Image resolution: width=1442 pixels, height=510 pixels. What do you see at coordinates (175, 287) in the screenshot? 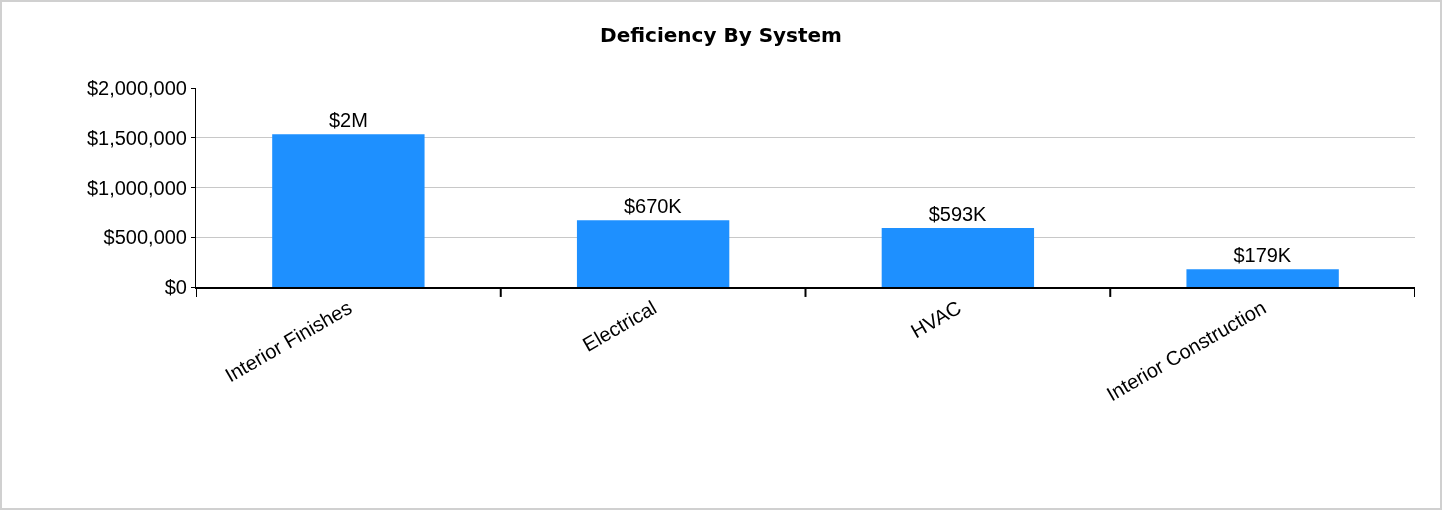
I see `y-tick-label: $0` at bounding box center [175, 287].